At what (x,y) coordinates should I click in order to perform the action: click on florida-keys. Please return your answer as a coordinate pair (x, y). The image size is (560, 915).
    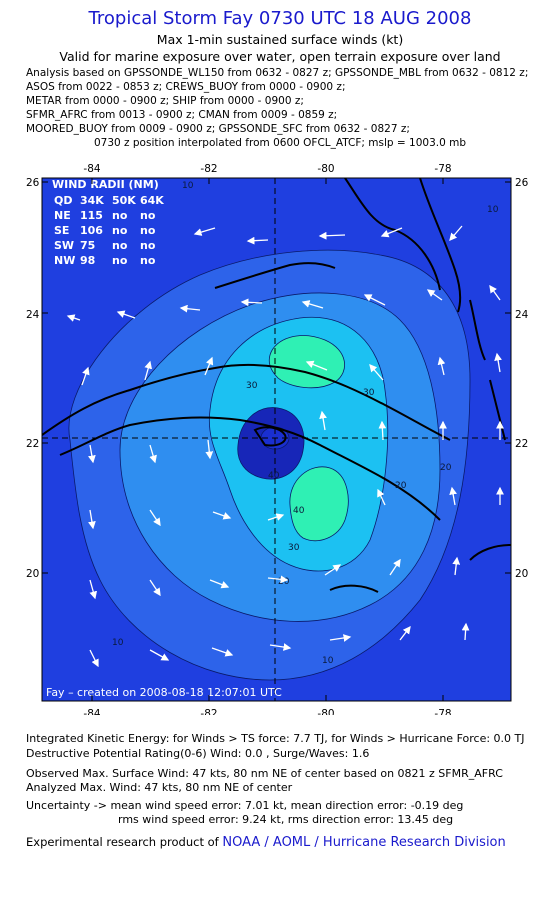
    Looking at the image, I should click on (275, 275).